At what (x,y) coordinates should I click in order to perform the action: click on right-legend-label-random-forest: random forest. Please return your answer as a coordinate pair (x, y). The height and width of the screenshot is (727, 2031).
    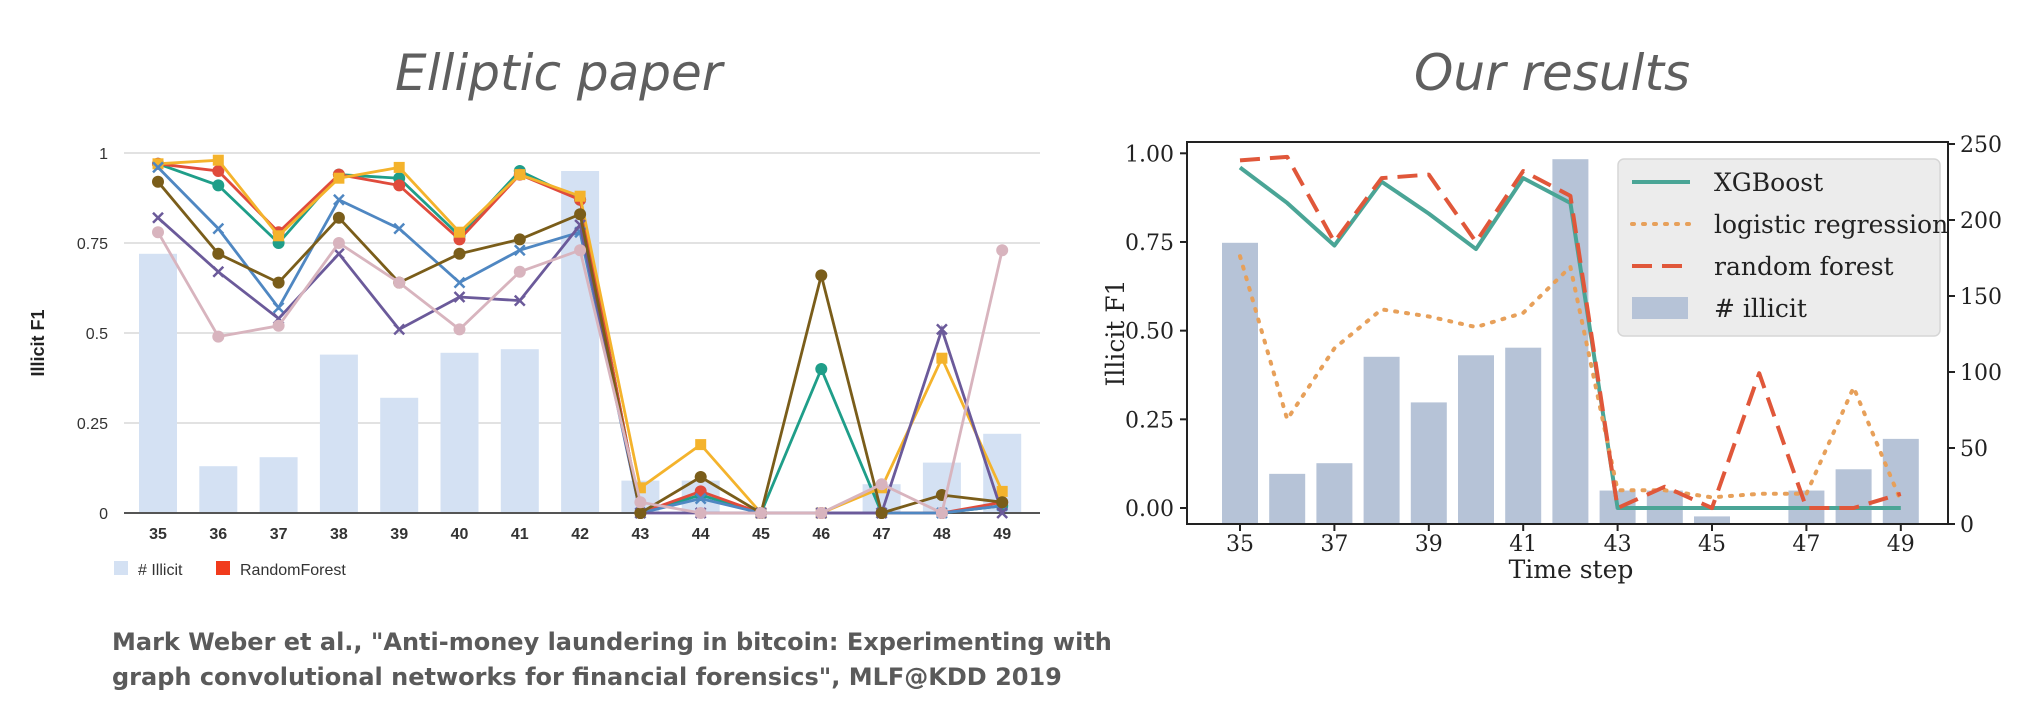
    Looking at the image, I should click on (1804, 266).